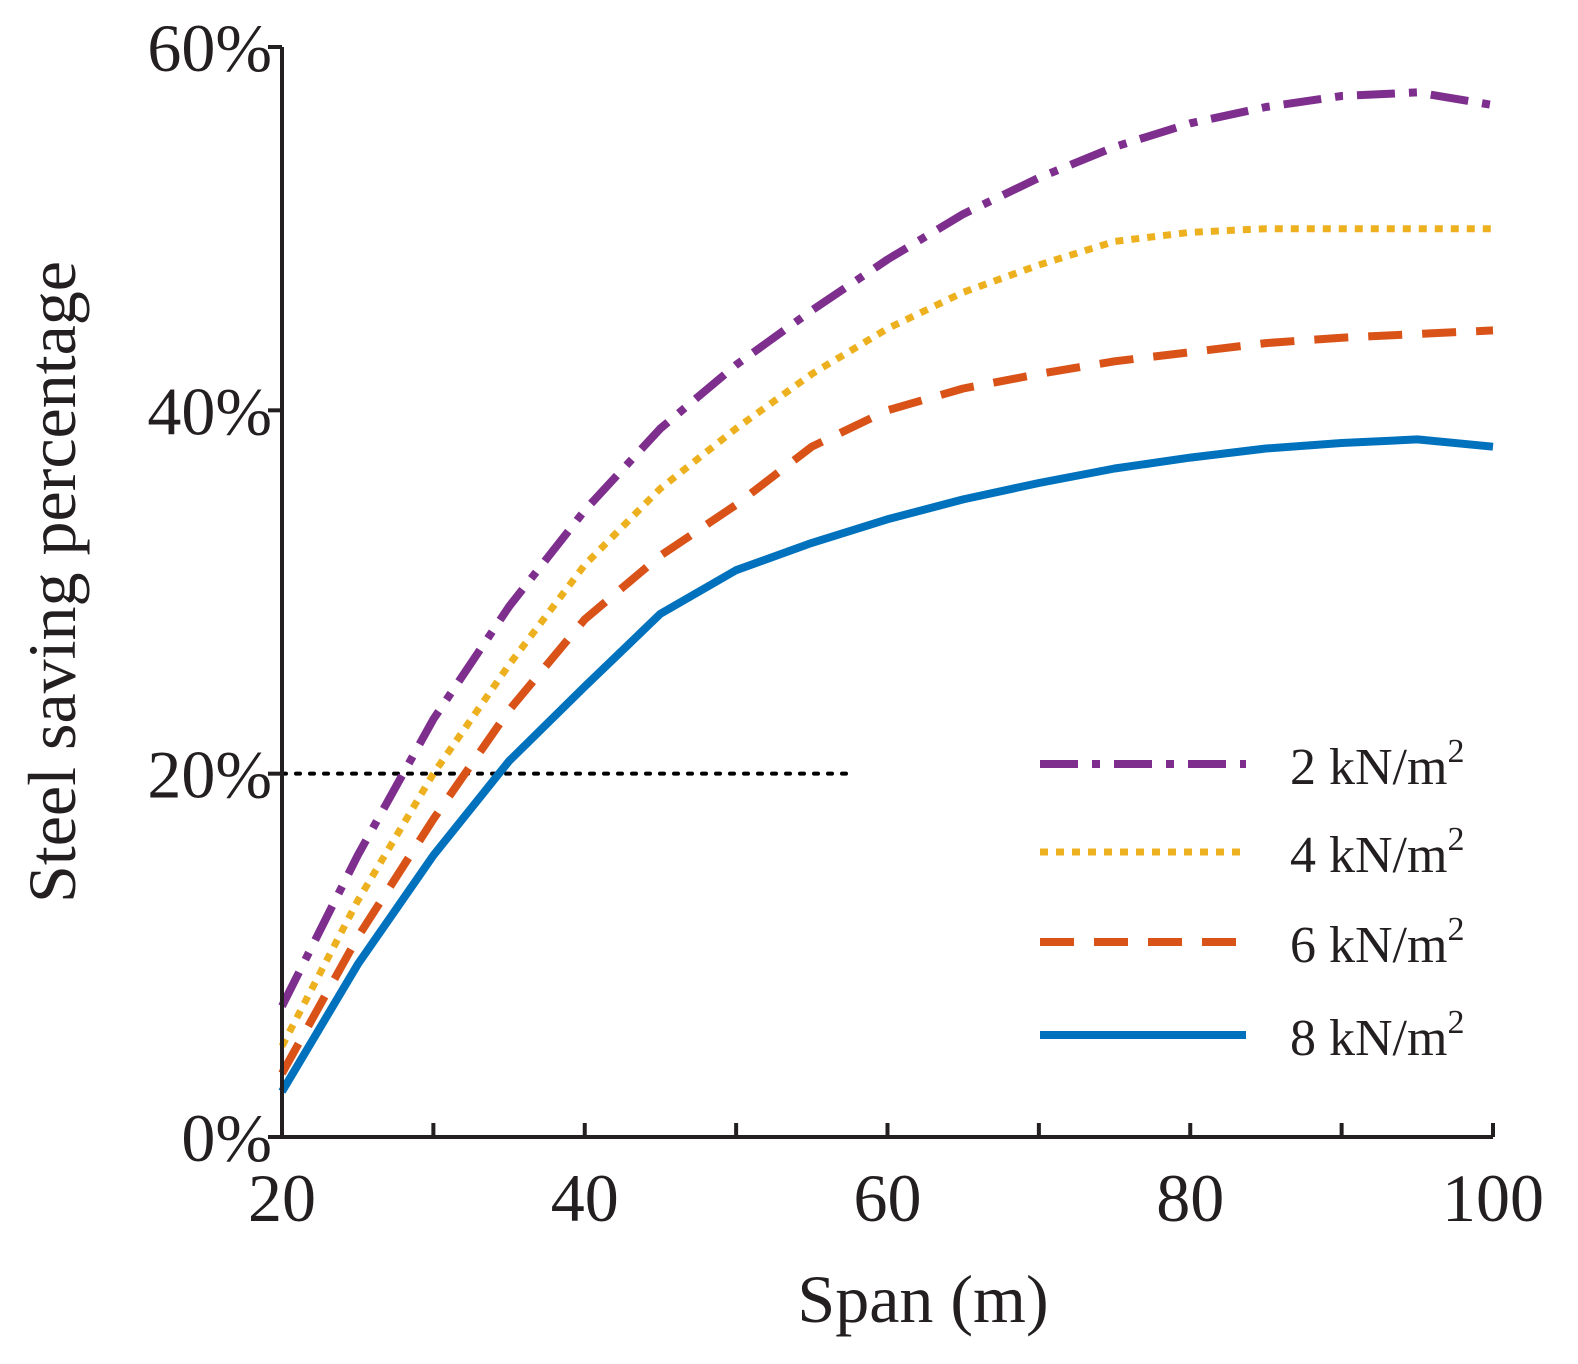  I want to click on x-tick-label: 20, so click(282, 1198).